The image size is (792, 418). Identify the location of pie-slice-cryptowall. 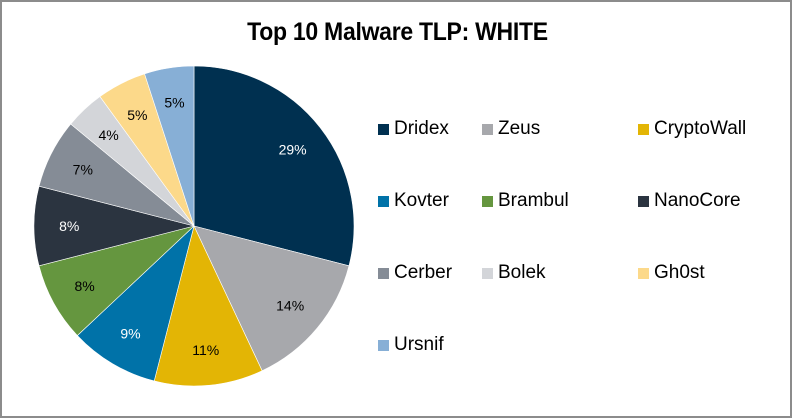
(208, 306).